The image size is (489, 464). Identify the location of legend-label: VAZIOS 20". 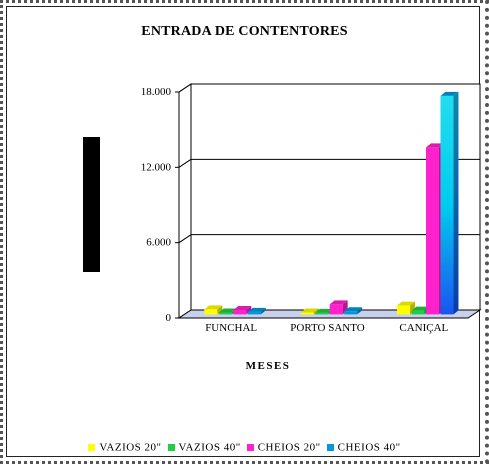
(130, 447).